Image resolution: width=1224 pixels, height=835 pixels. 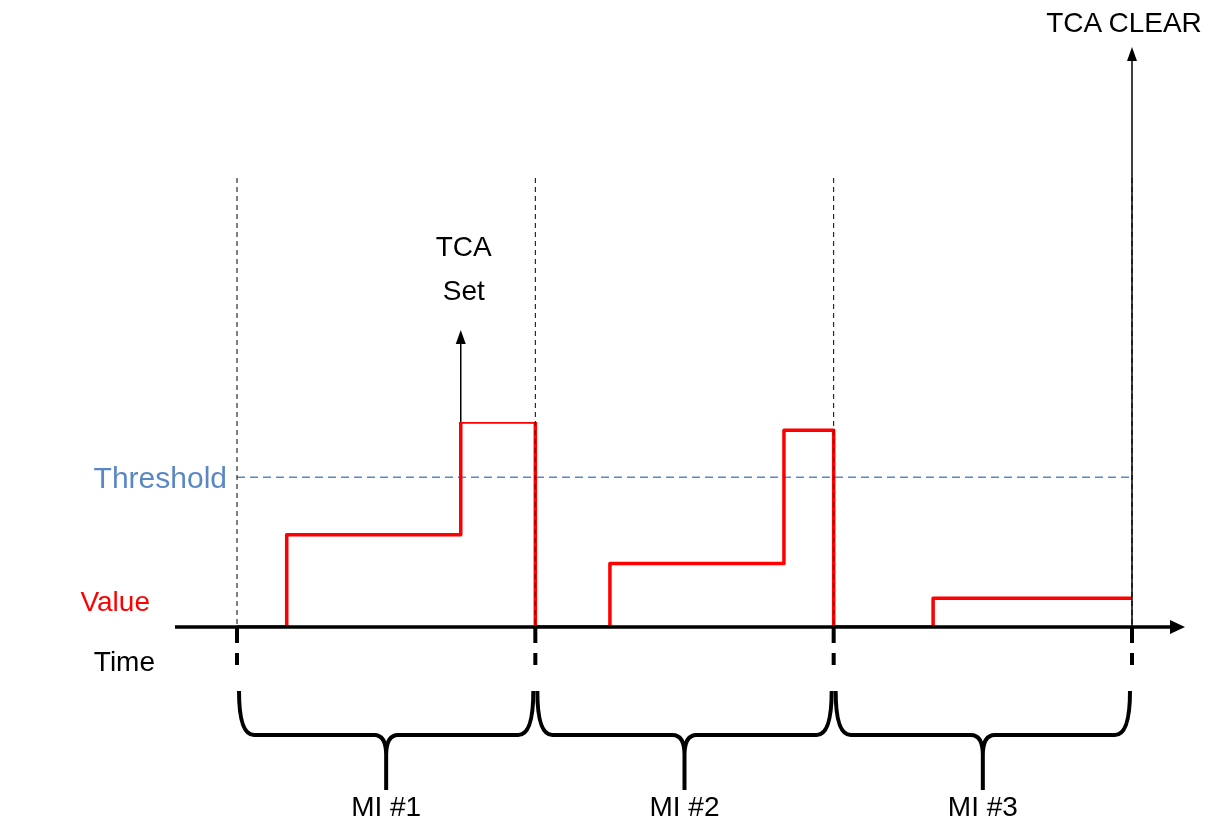 I want to click on text: MI #3, so click(x=982, y=806).